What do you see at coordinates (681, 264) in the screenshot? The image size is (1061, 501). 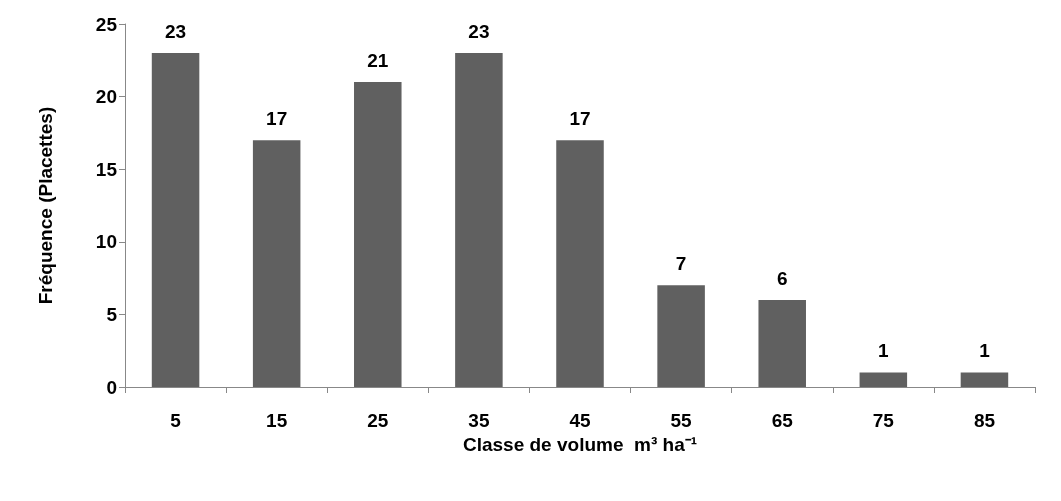 I see `data-label: 7` at bounding box center [681, 264].